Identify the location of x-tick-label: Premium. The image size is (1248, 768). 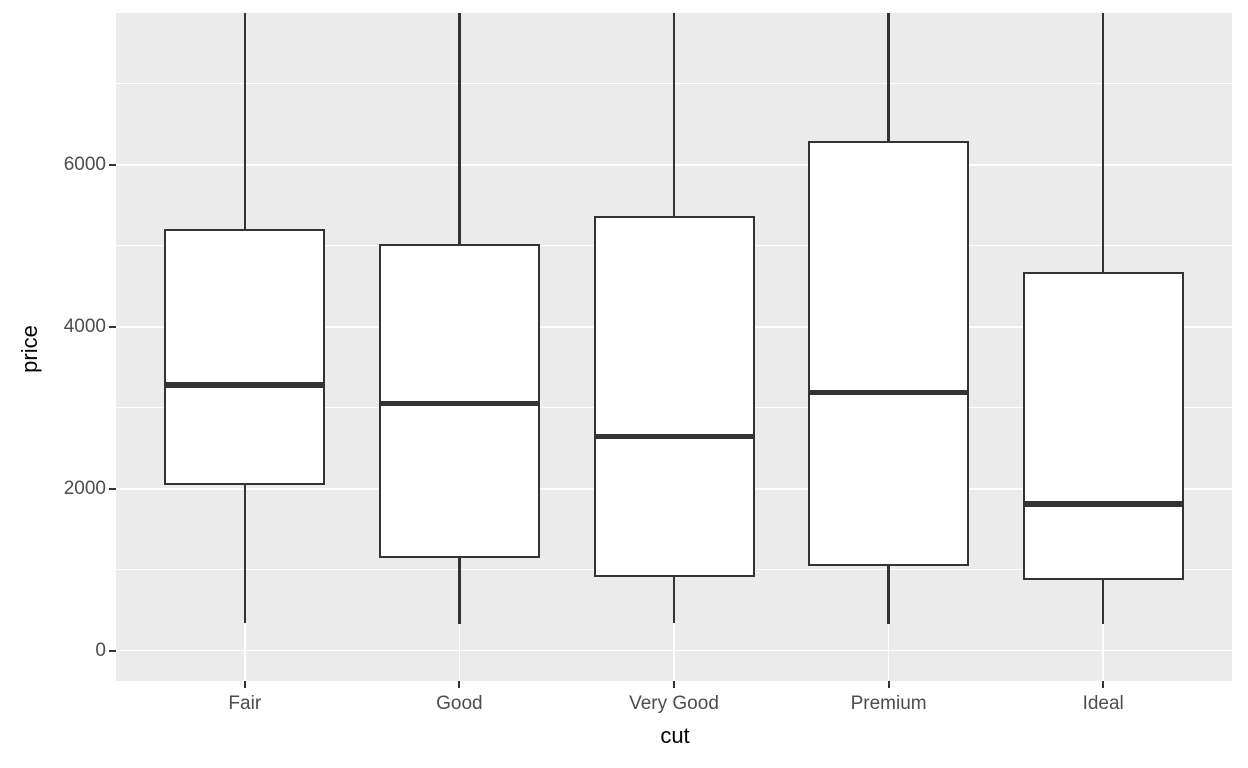
(888, 703).